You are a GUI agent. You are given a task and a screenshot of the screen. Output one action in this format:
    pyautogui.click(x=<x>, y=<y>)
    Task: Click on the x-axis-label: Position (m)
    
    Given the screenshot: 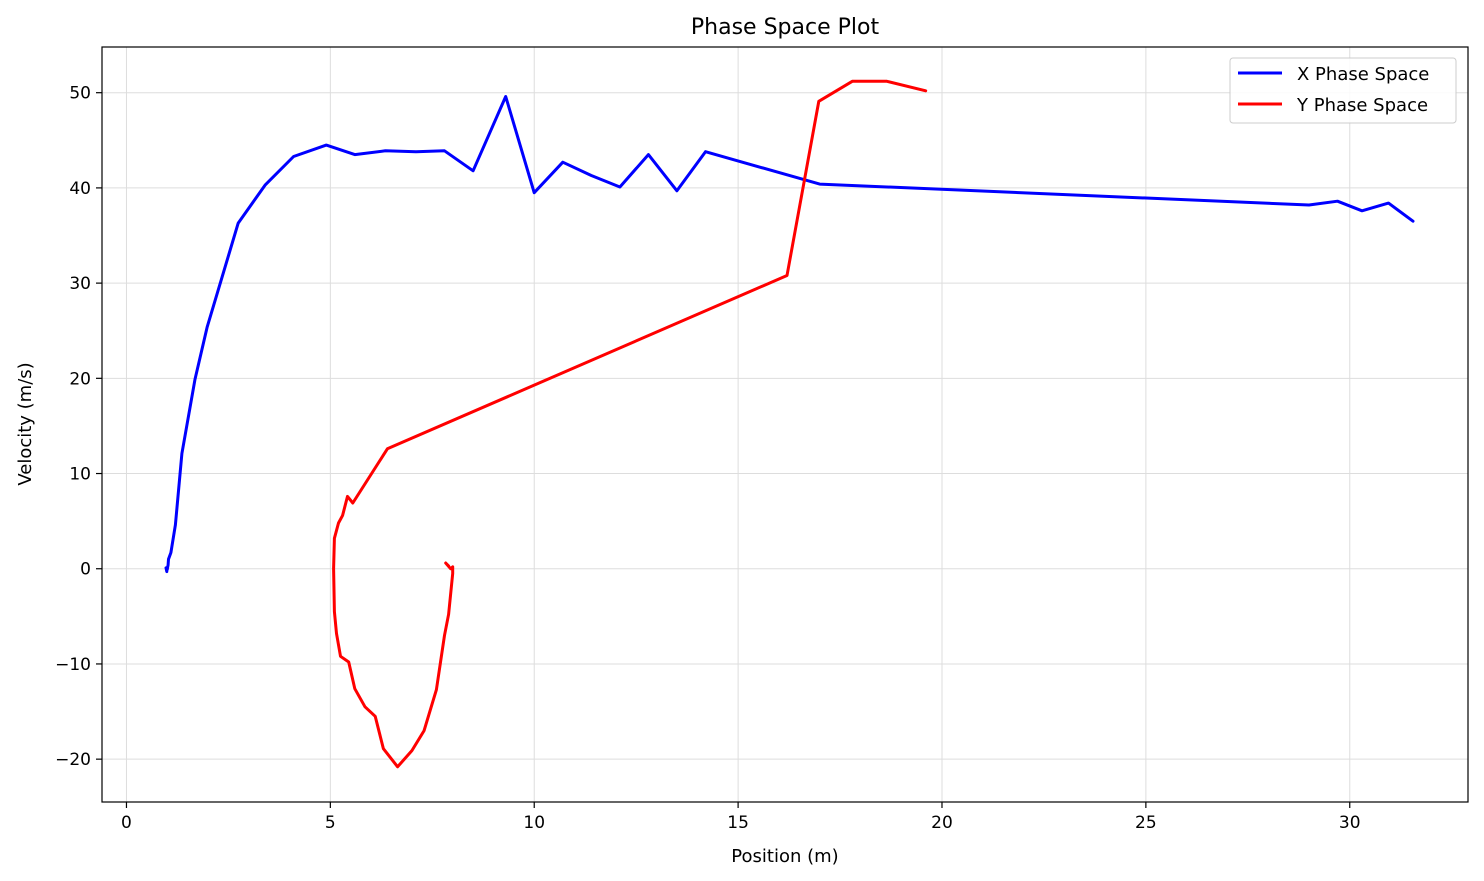 What is the action you would take?
    pyautogui.click(x=784, y=856)
    